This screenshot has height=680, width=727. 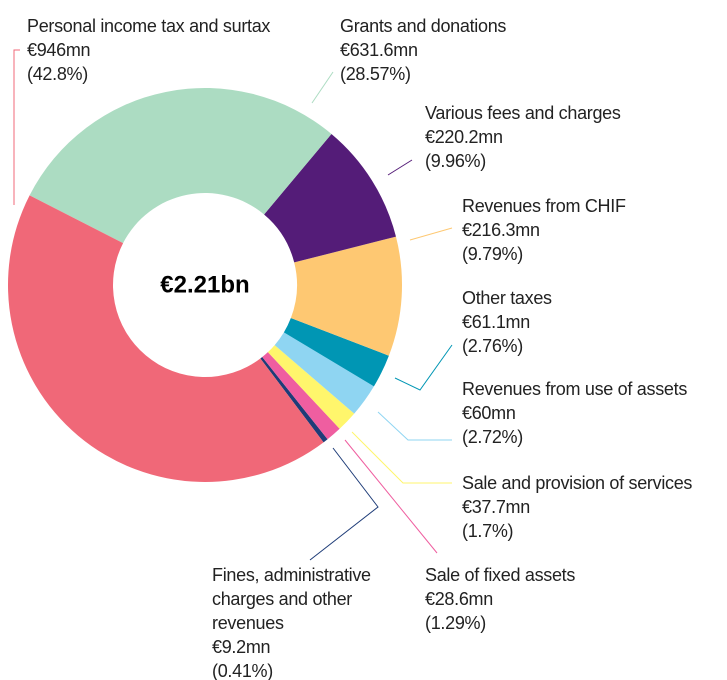 I want to click on amount-label: €946mn, so click(x=59, y=50).